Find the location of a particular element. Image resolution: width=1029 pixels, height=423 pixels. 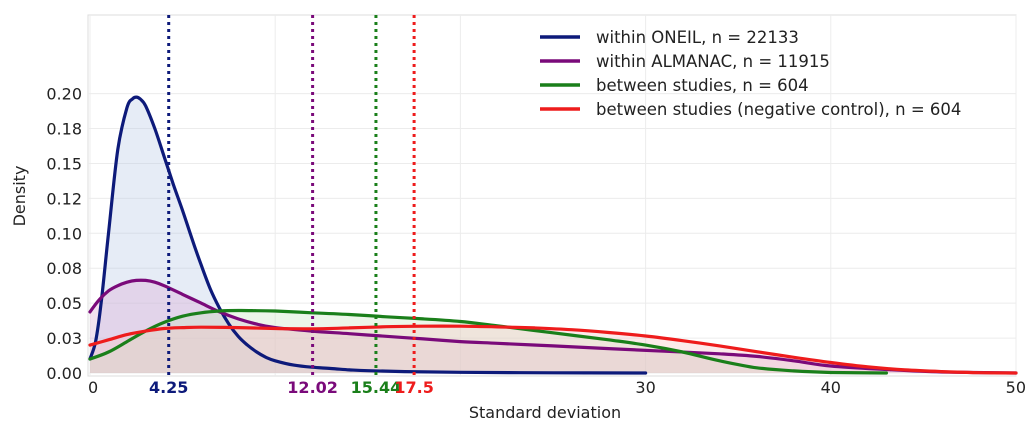

y-tick-label: 0.20 is located at coordinates (64, 94).